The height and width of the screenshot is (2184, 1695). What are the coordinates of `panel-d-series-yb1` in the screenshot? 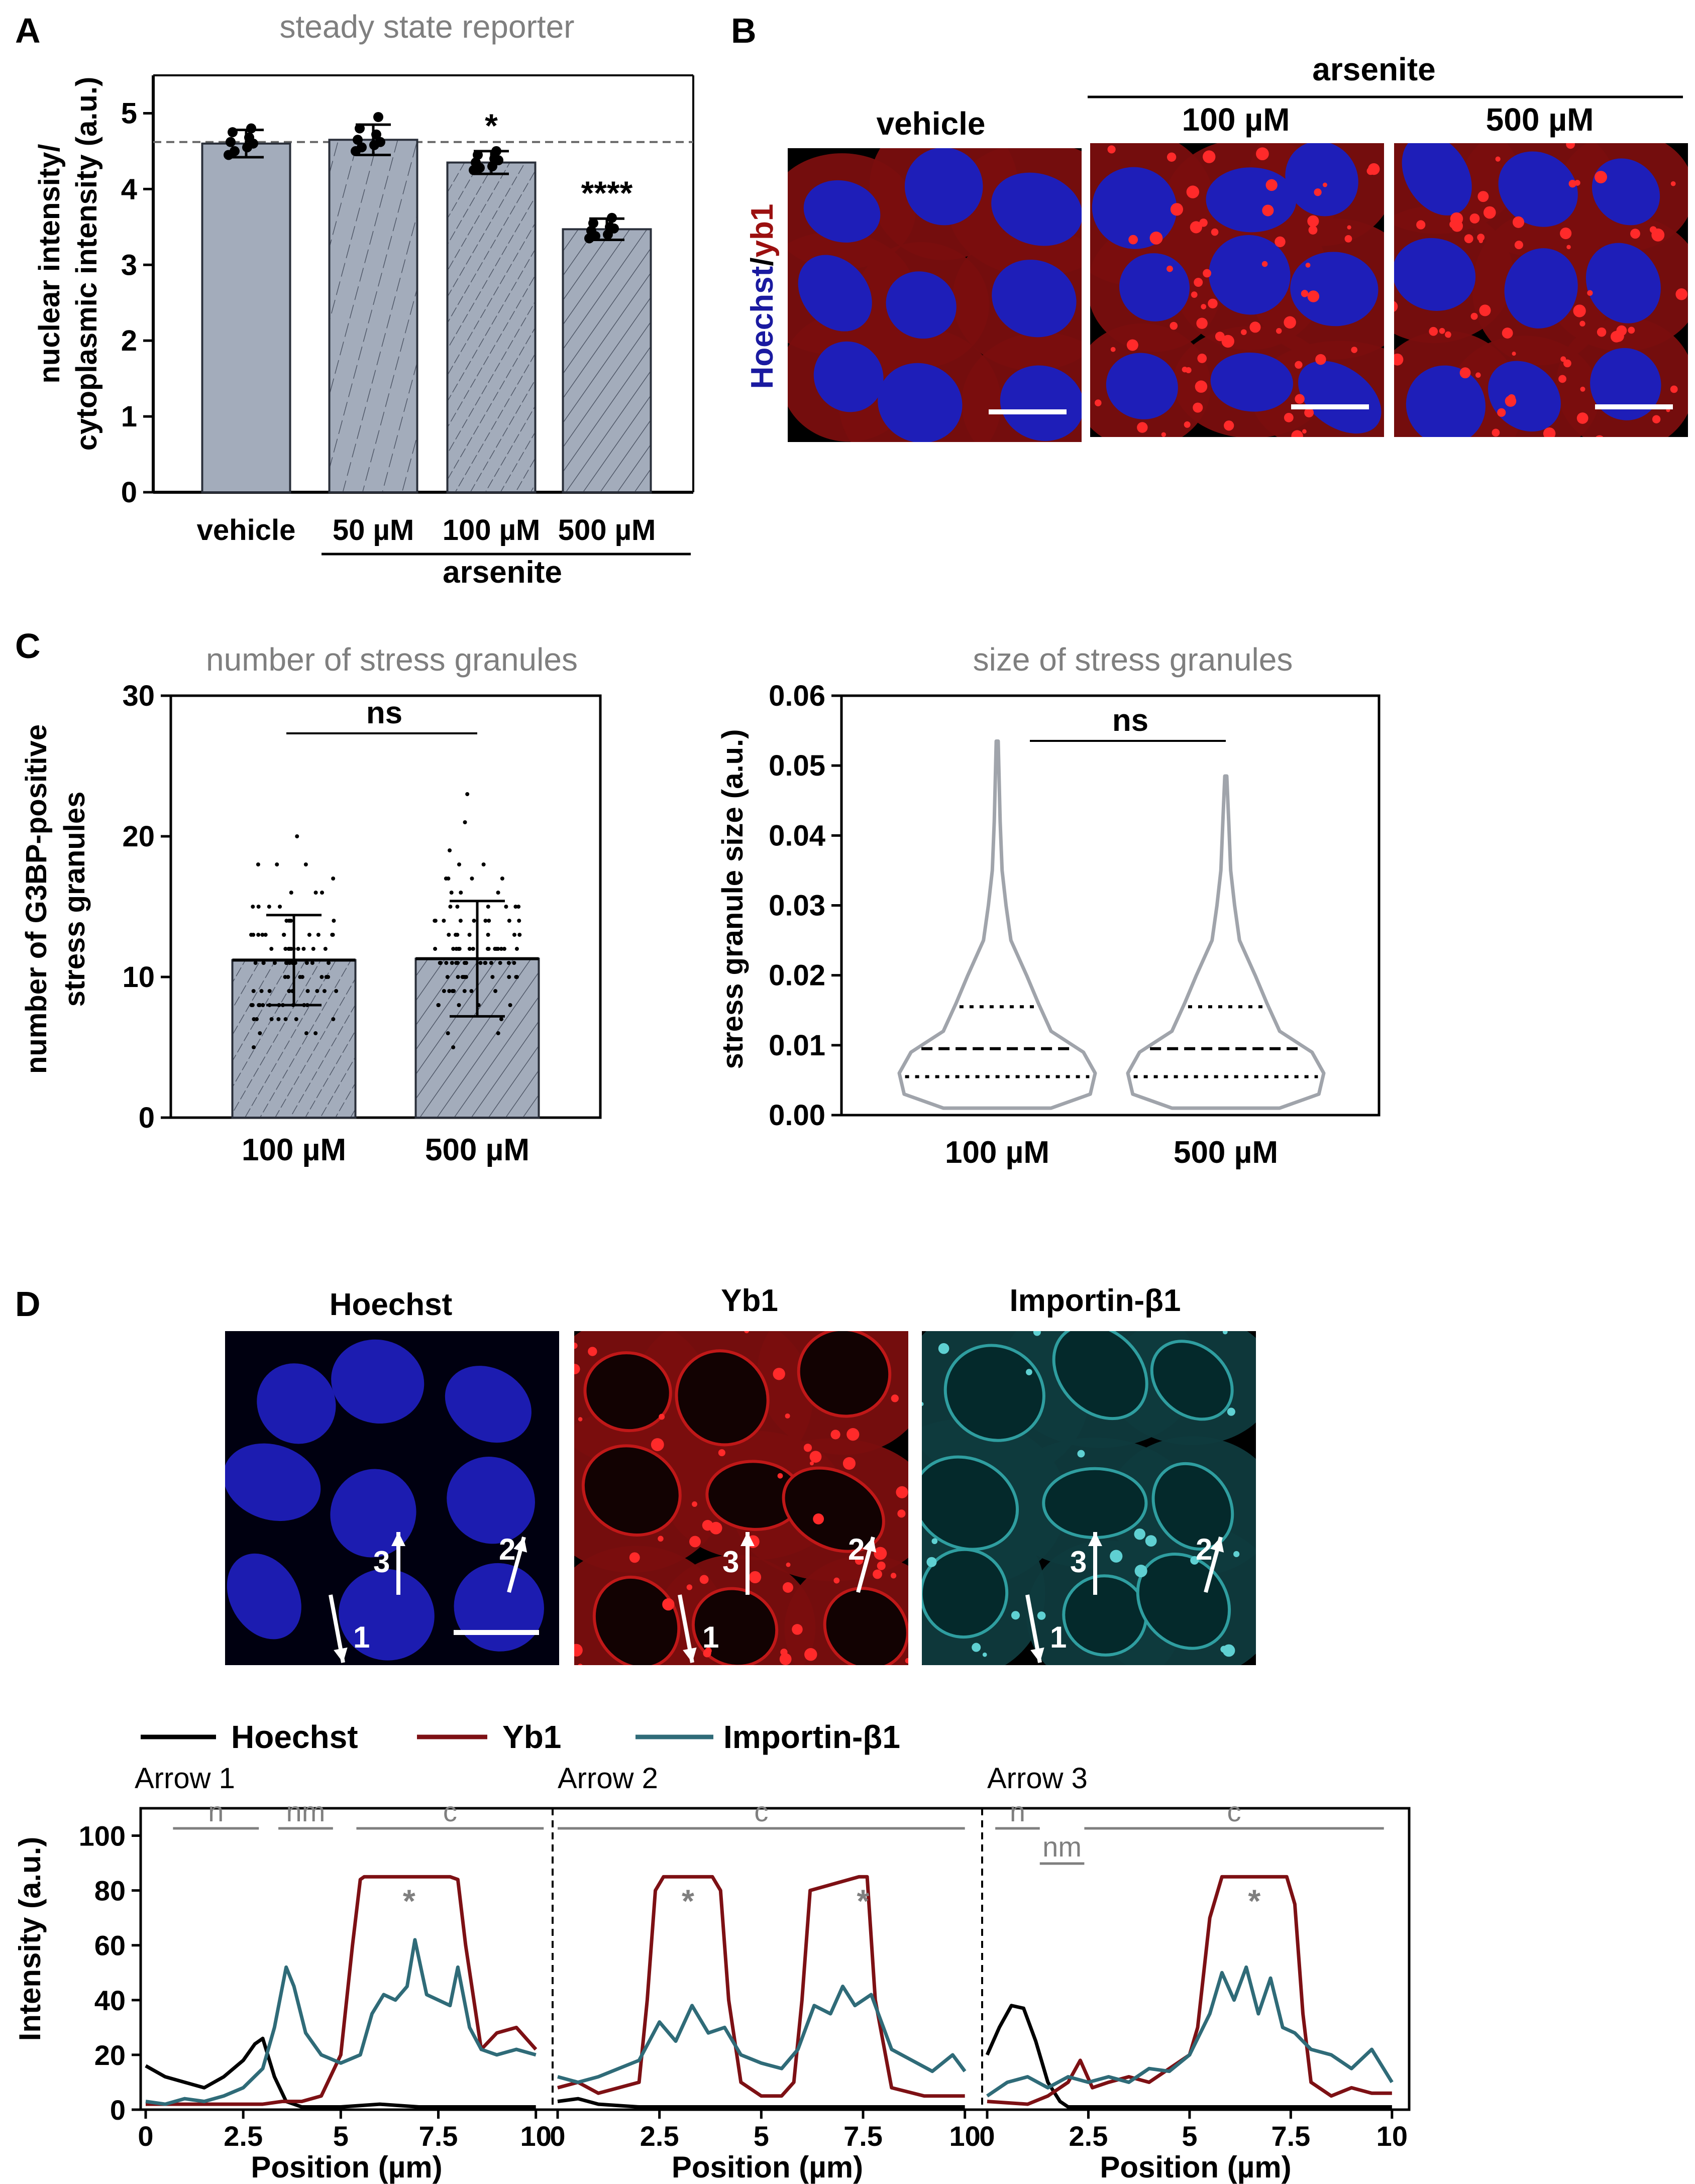 It's located at (761, 1986).